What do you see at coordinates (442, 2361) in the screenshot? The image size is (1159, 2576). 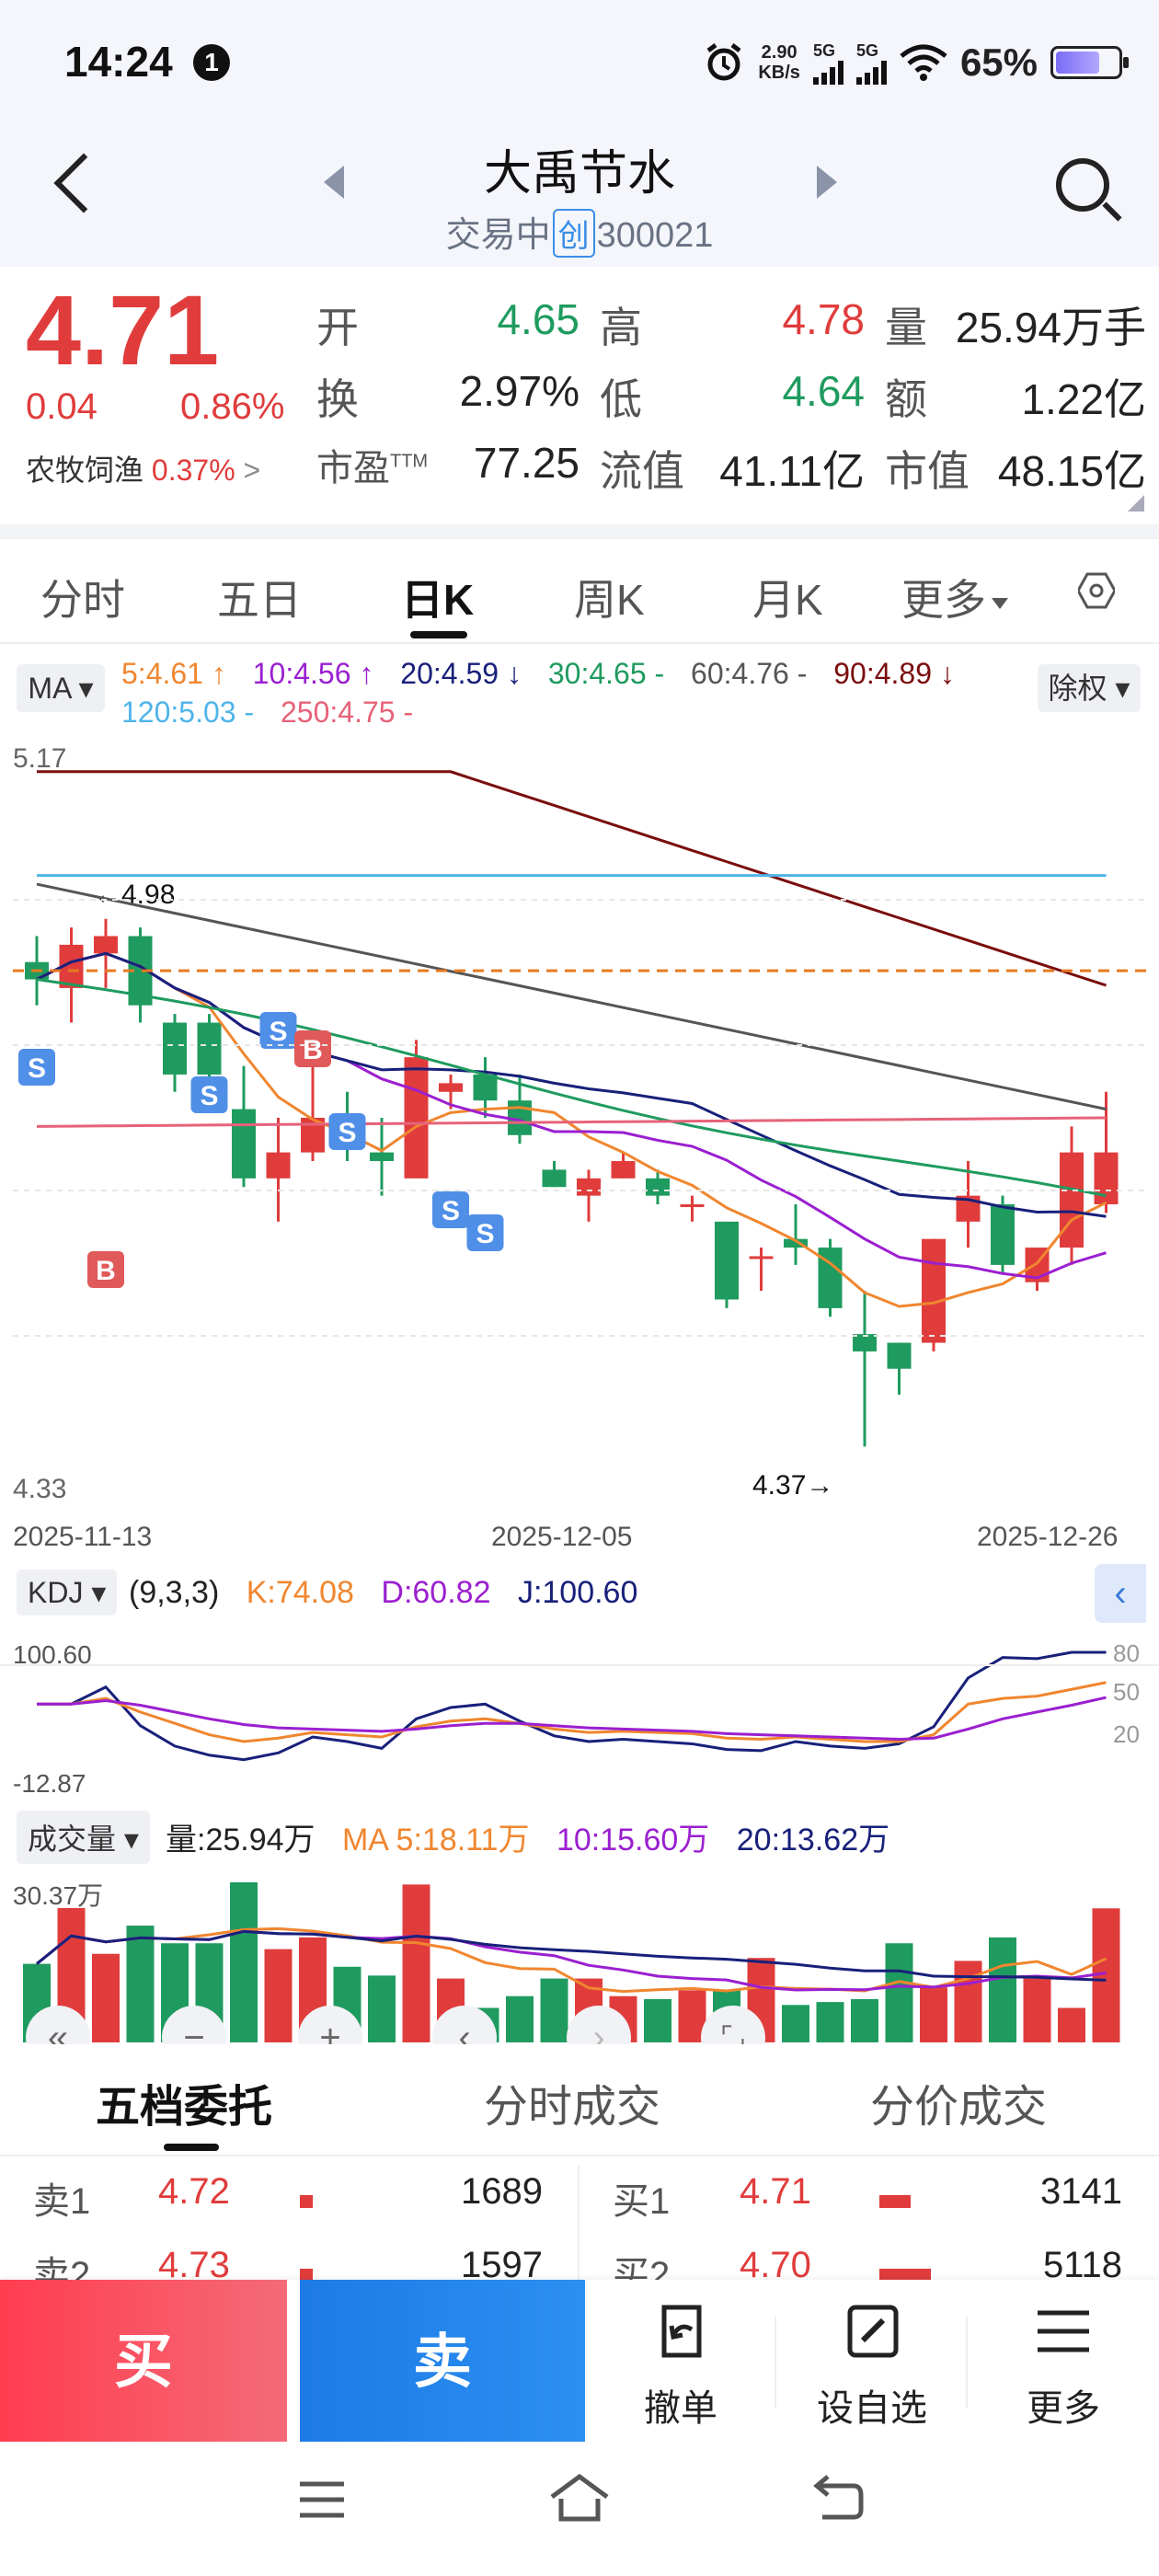 I see `sell-button: 卖` at bounding box center [442, 2361].